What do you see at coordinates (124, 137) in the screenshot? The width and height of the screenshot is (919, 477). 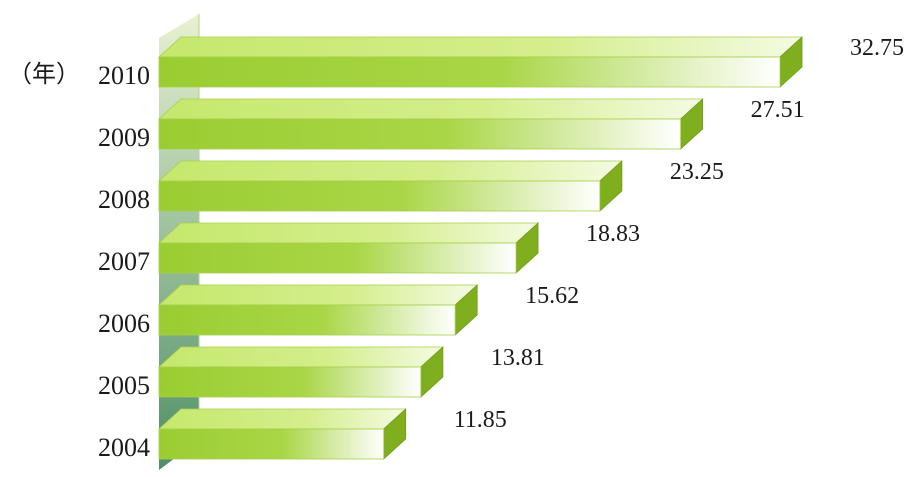 I see `y-tick-label: 2009` at bounding box center [124, 137].